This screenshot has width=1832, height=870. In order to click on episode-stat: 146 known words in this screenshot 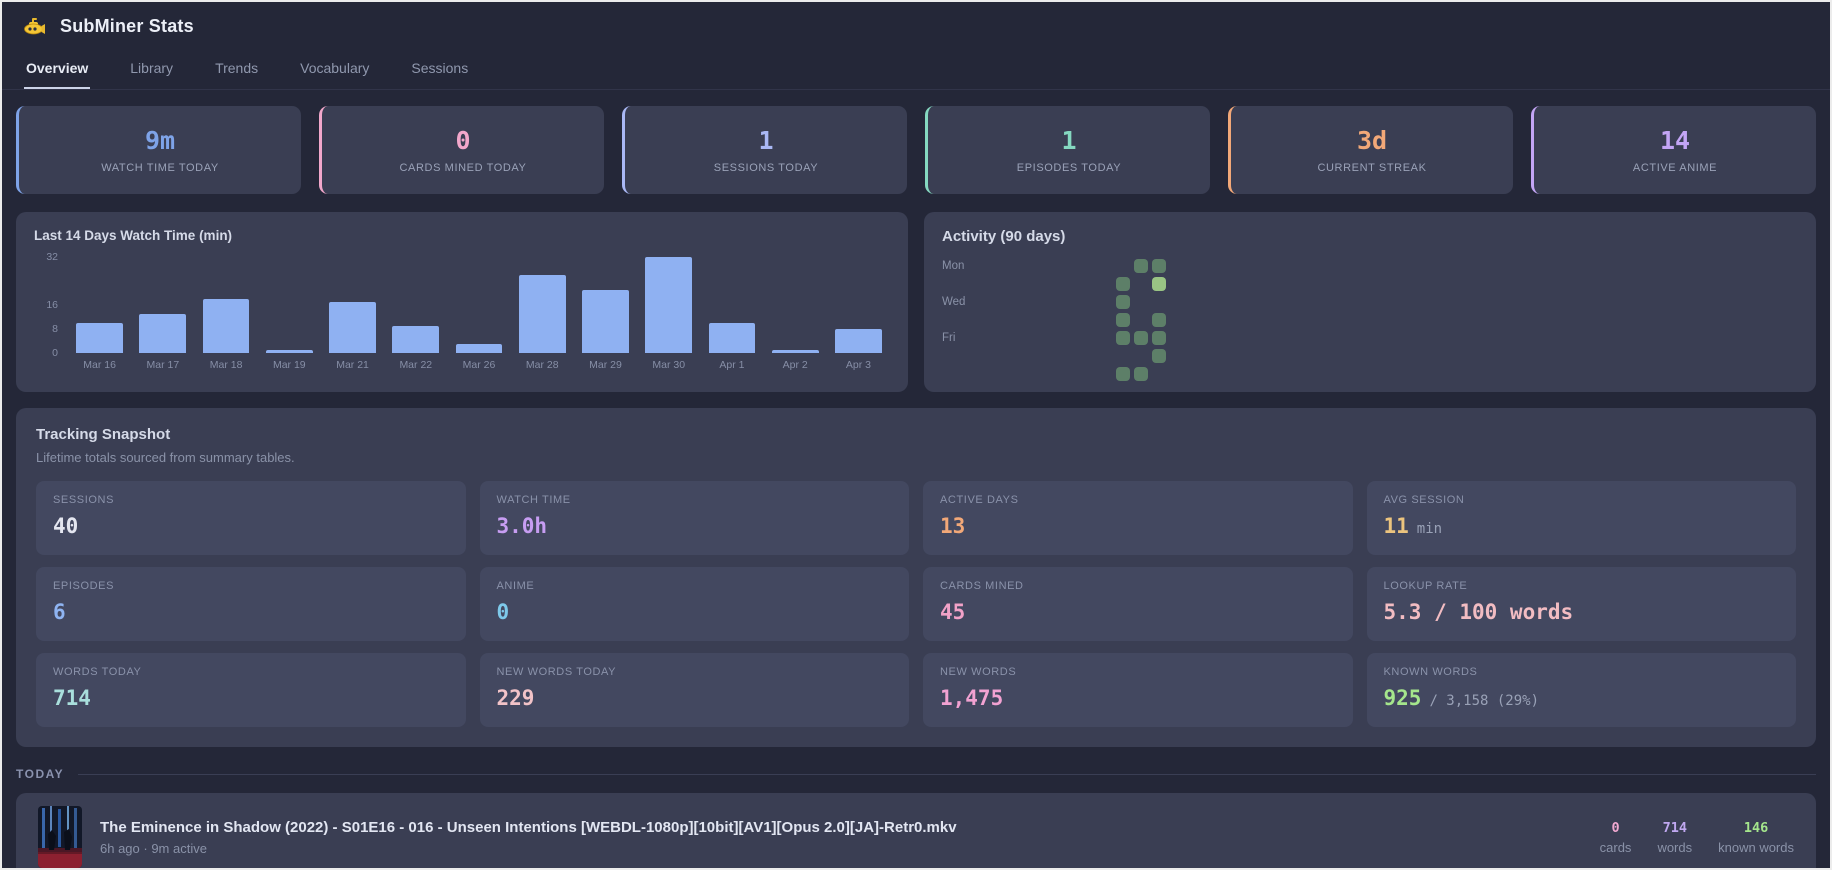, I will do `click(1756, 837)`.